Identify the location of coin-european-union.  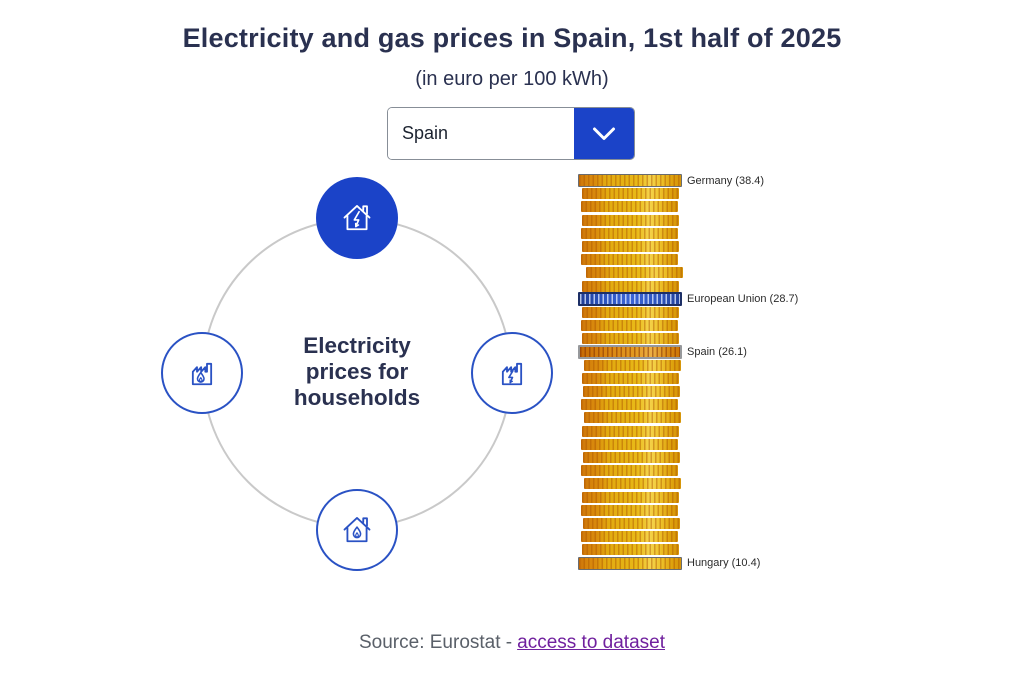
(630, 299).